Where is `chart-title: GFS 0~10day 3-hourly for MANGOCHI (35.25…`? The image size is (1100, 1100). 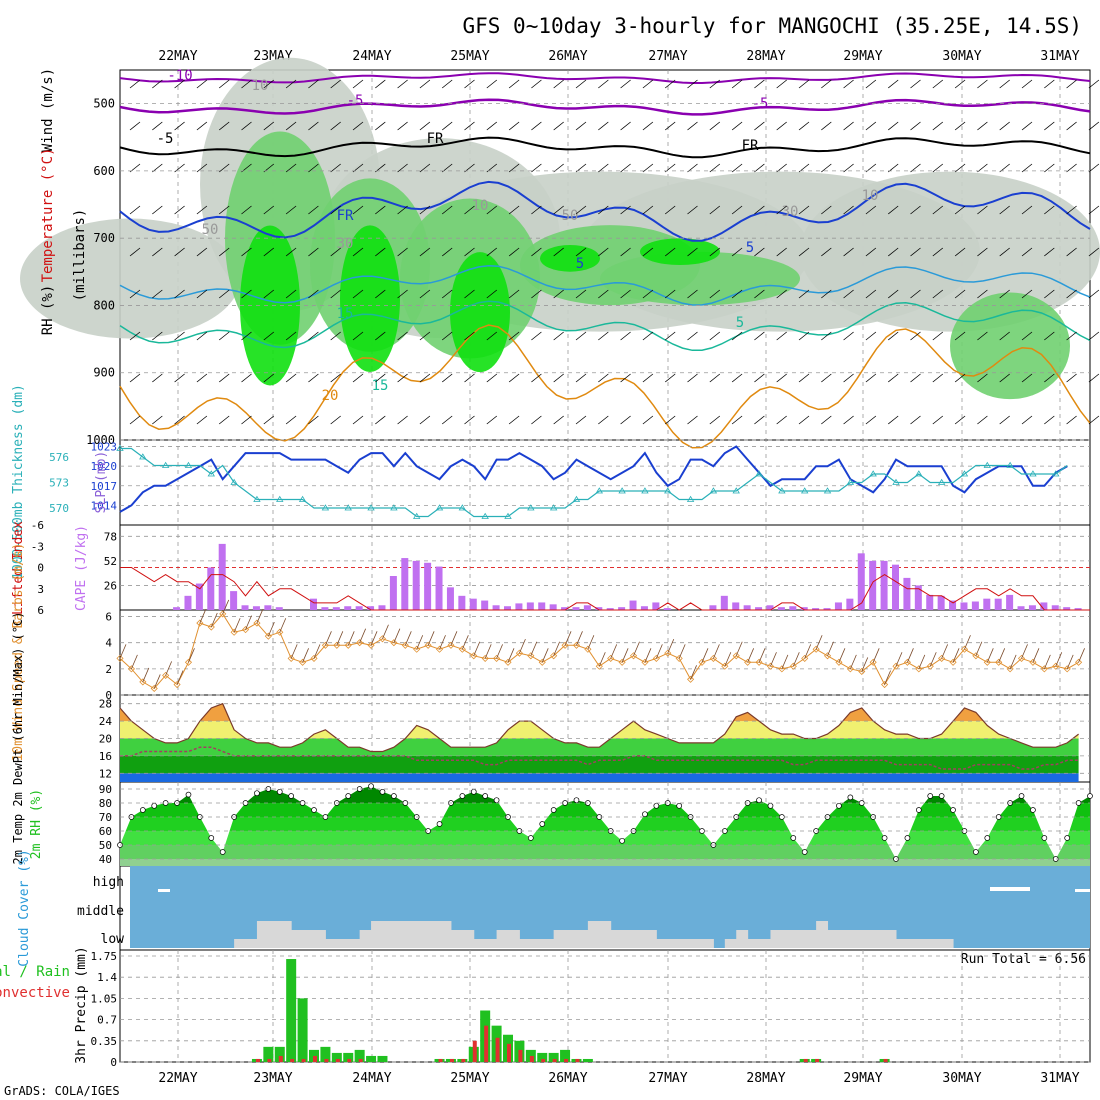
chart-title: GFS 0~10day 3-hourly for MANGOCHI (35.25… is located at coordinates (772, 26).